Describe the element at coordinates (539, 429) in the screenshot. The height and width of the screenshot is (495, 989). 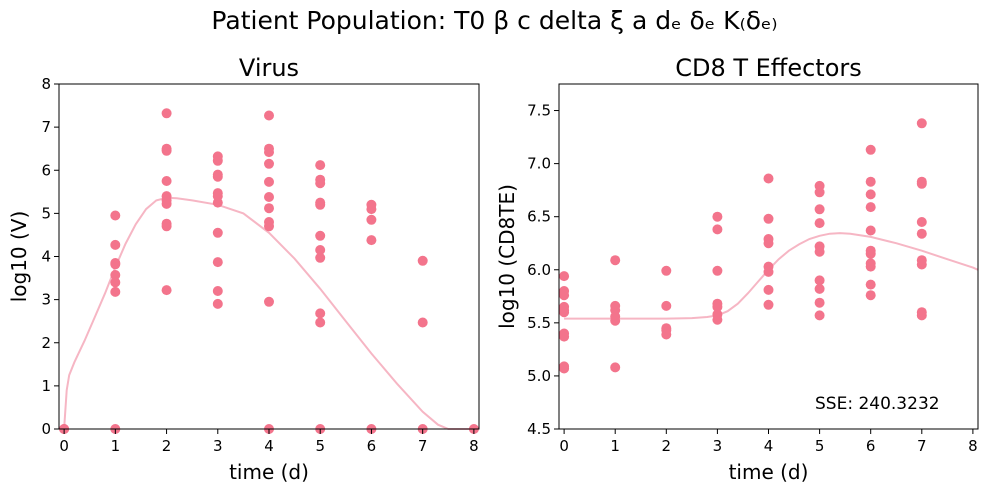
I see `y-tick-label: 4.5` at that location.